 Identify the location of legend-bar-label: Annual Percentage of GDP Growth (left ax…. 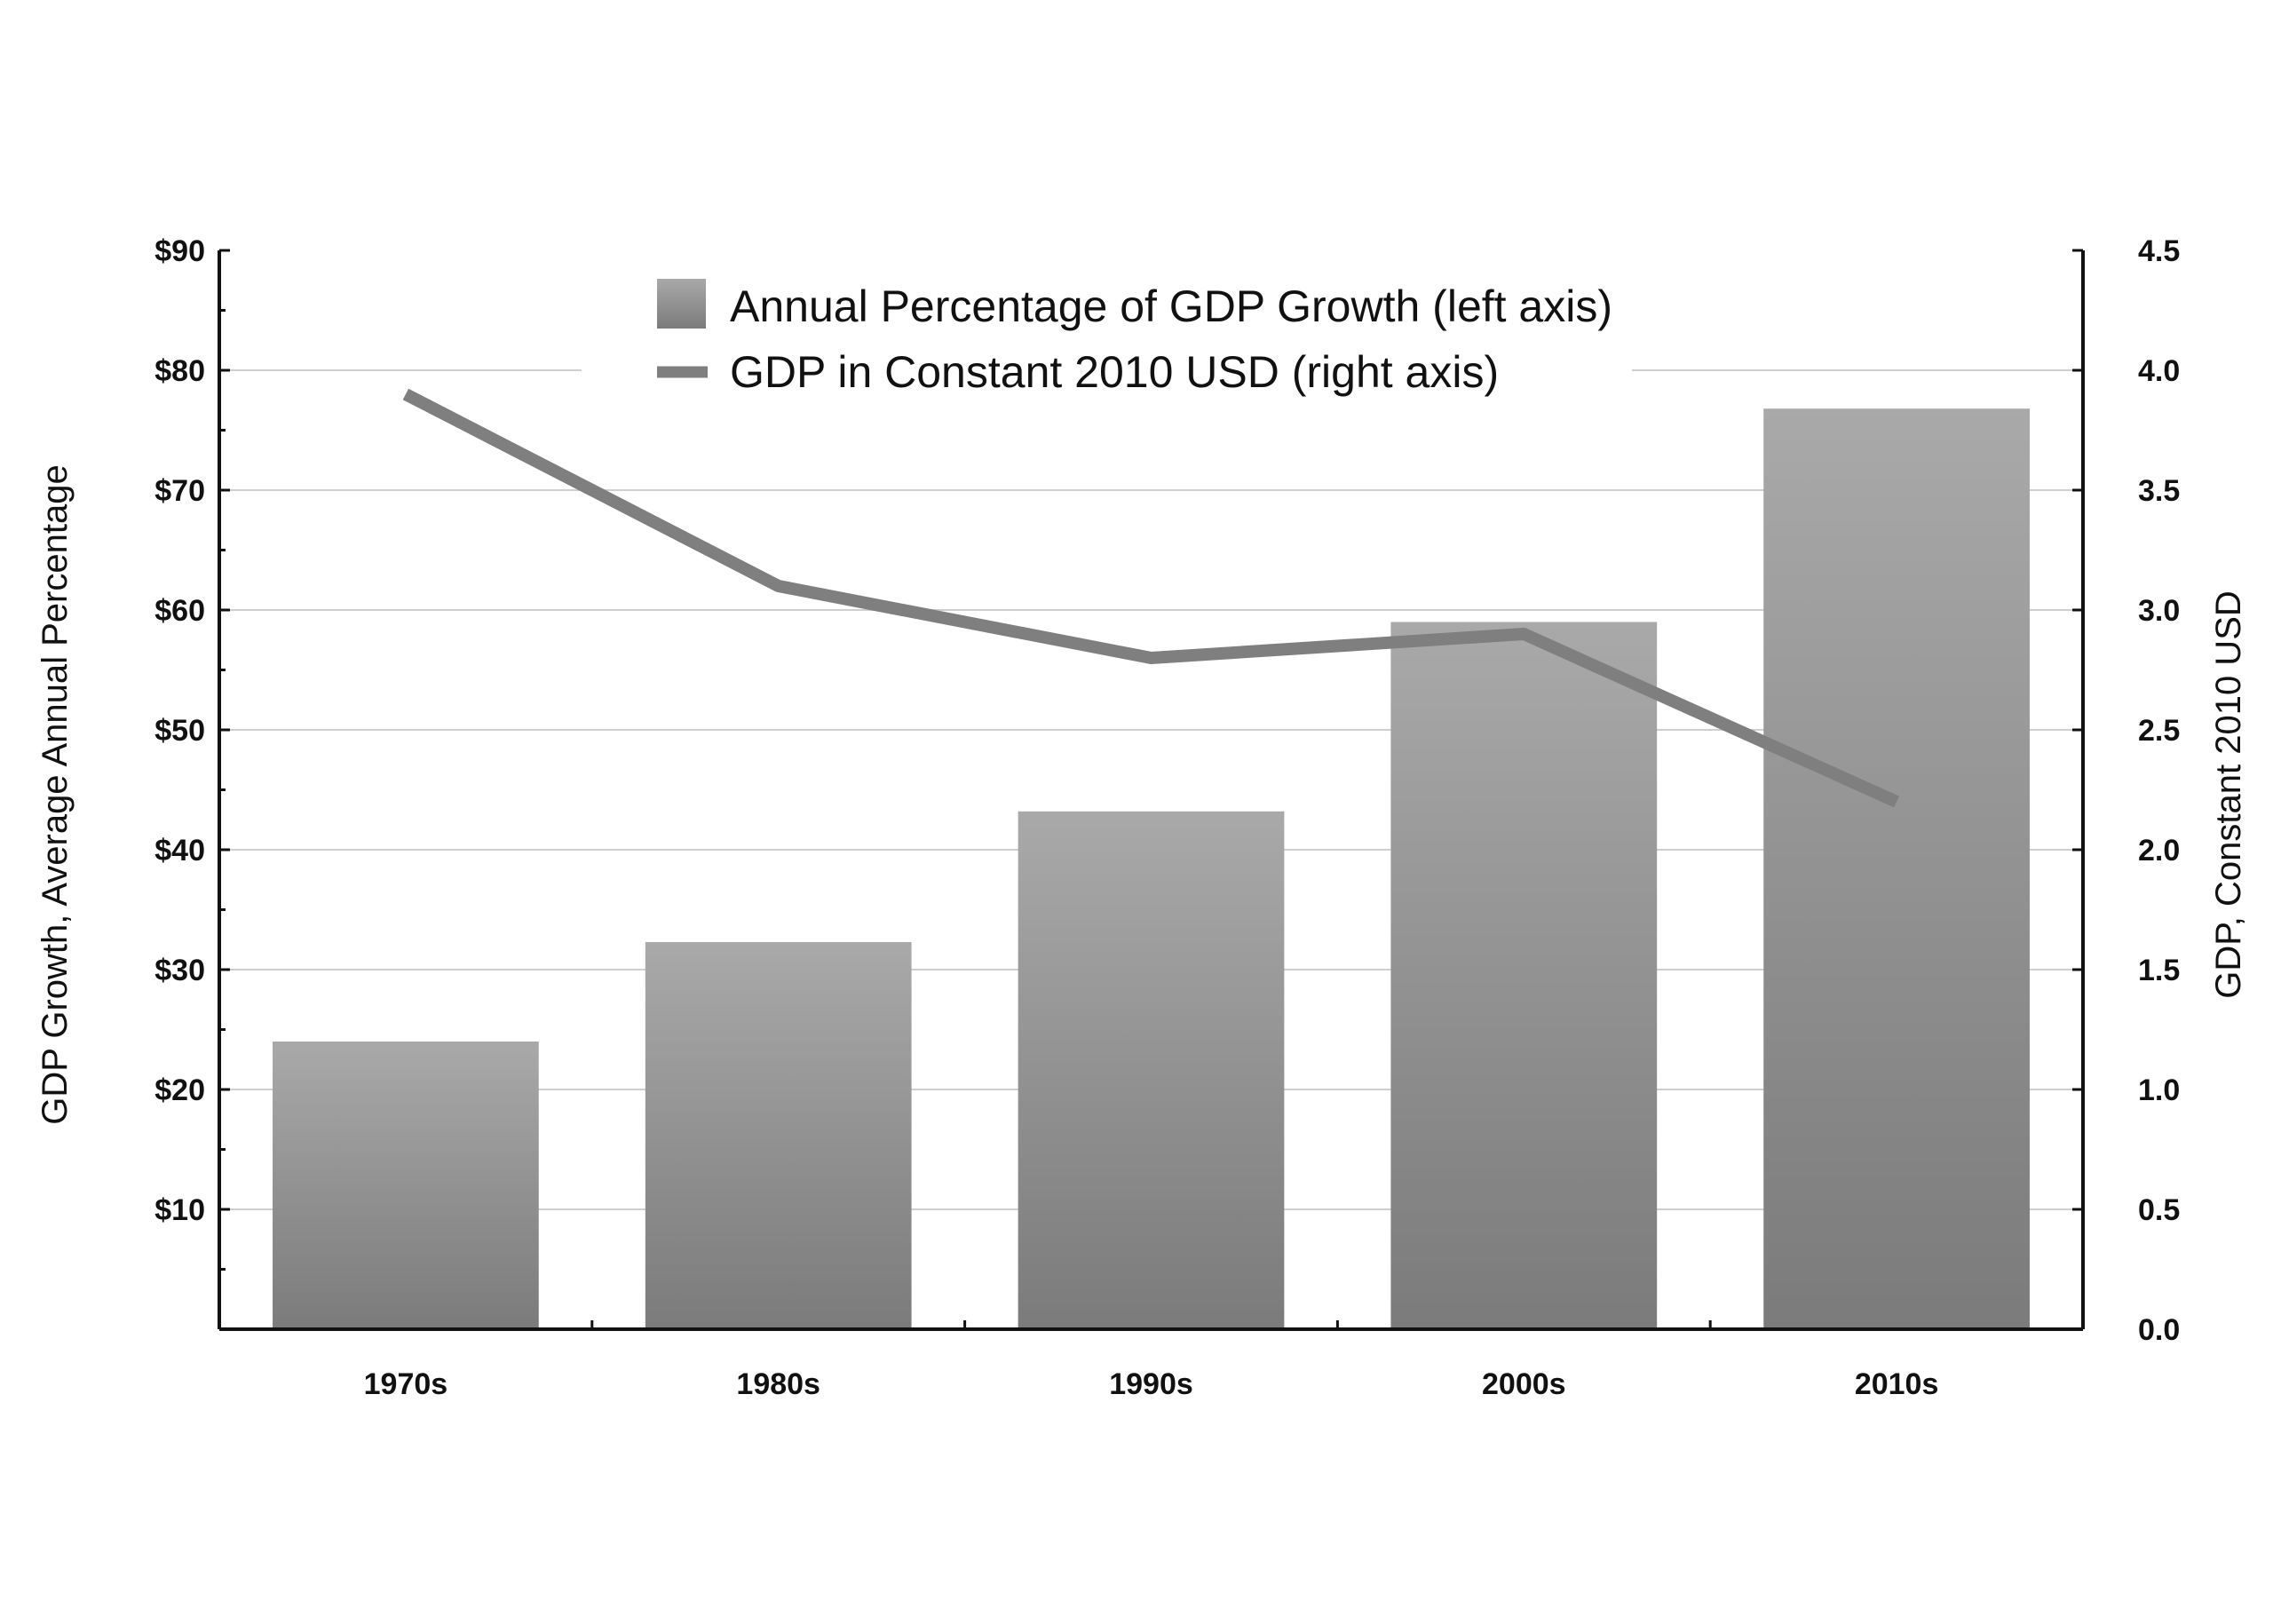
(1171, 306).